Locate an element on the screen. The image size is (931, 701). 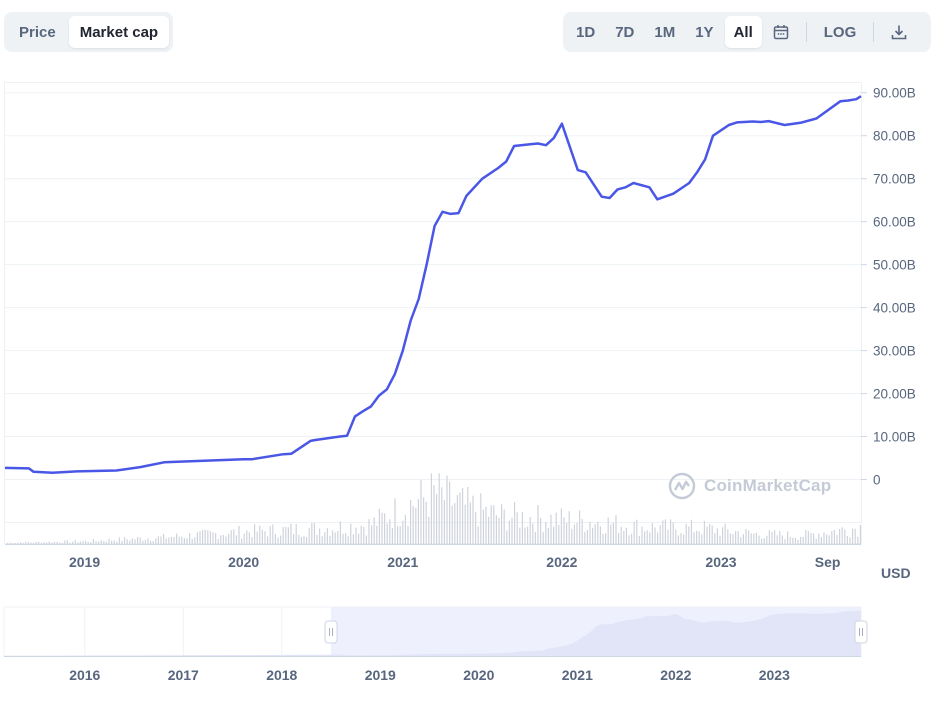
y-tick-label: 80.00B is located at coordinates (894, 136).